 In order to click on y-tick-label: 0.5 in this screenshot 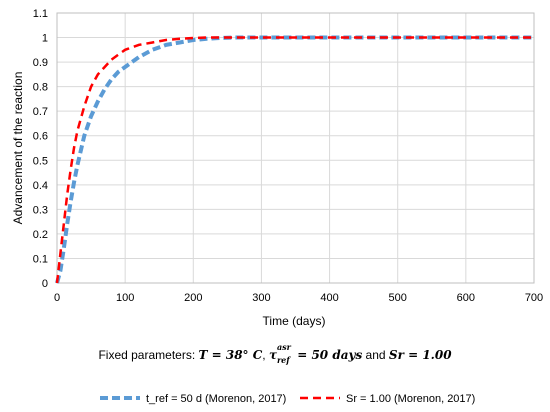, I will do `click(40, 161)`.